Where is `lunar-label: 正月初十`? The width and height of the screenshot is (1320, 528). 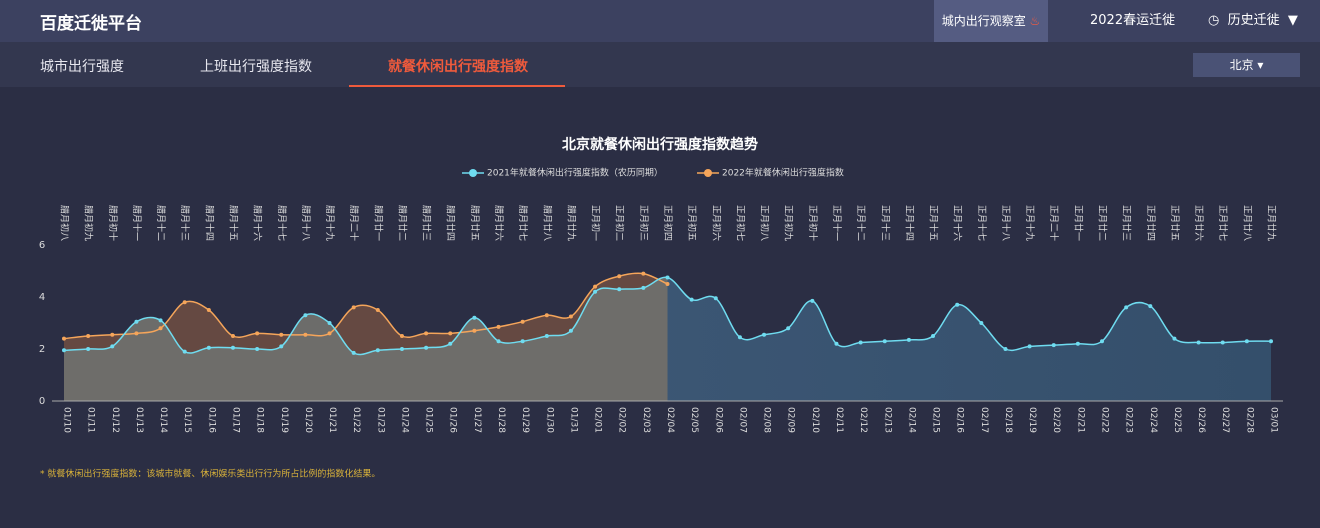
lunar-label: 正月初十 is located at coordinates (813, 223).